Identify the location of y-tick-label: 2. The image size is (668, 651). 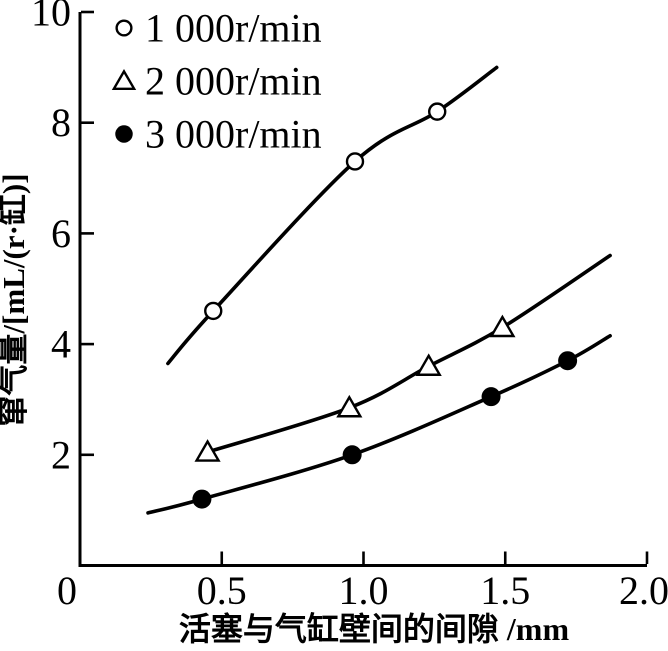
(61, 454).